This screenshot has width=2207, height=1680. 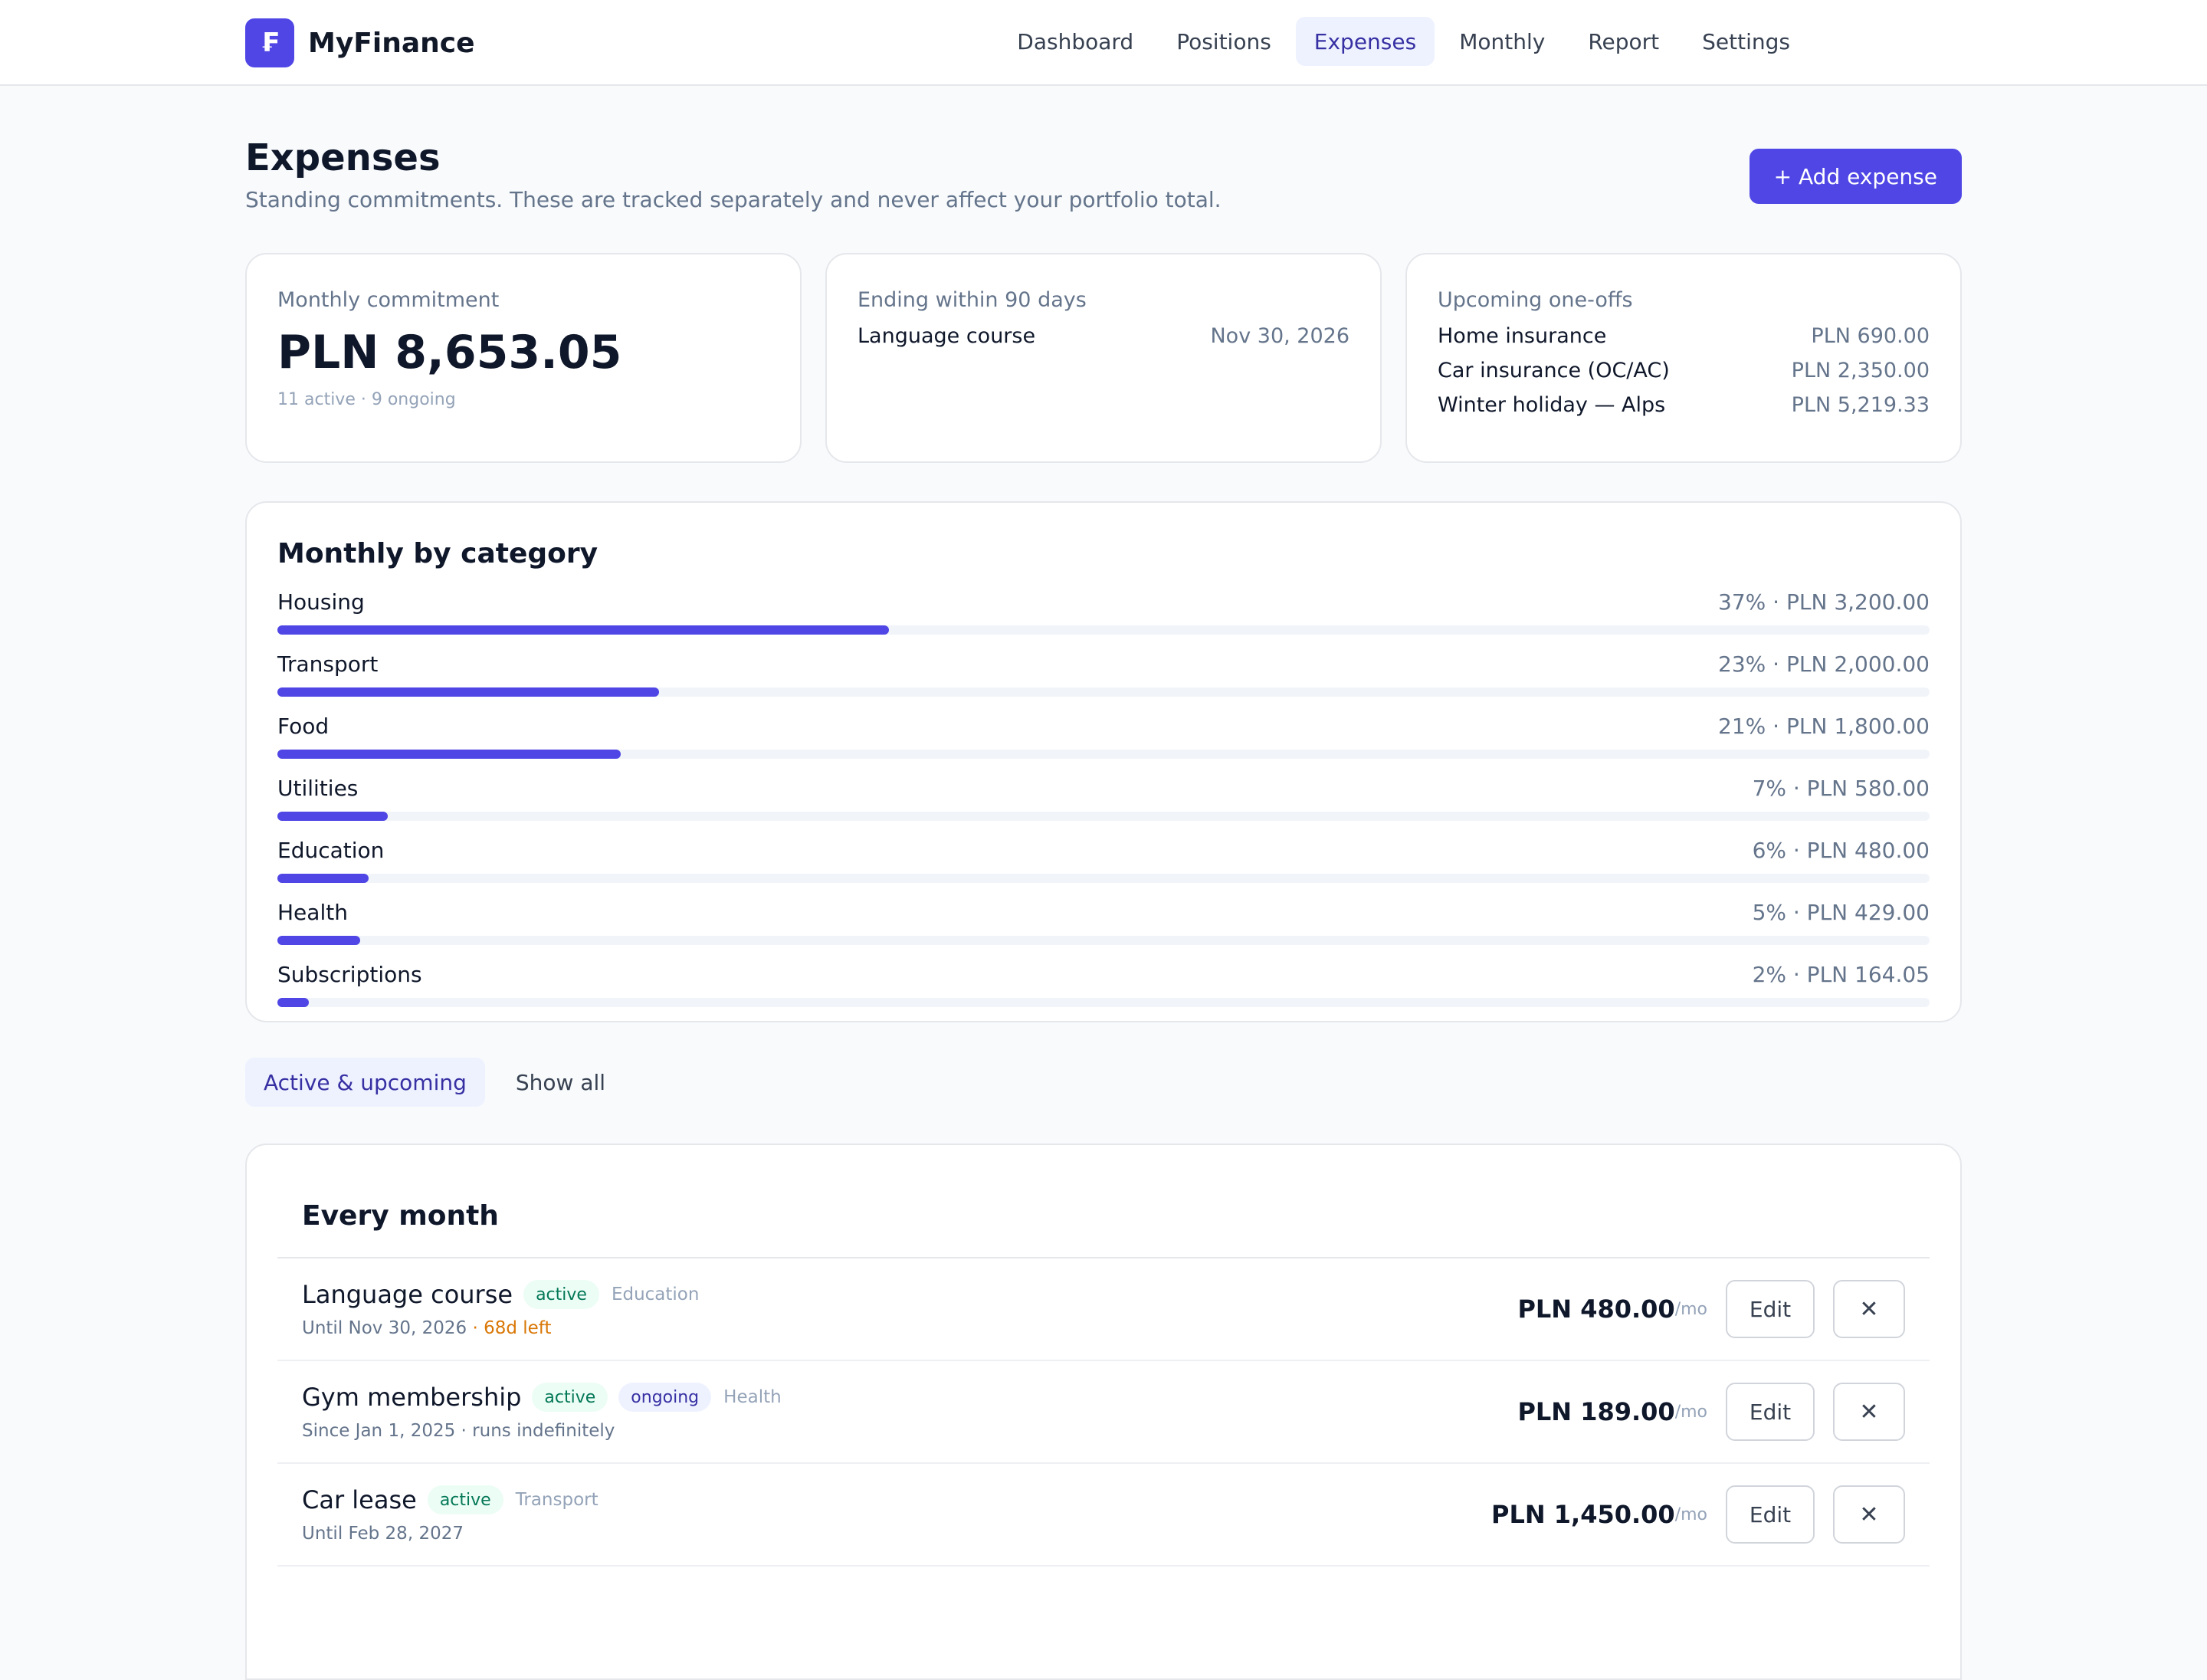 What do you see at coordinates (1860, 405) in the screenshot?
I see `oneoff-item-amount: PLN 5,219.33` at bounding box center [1860, 405].